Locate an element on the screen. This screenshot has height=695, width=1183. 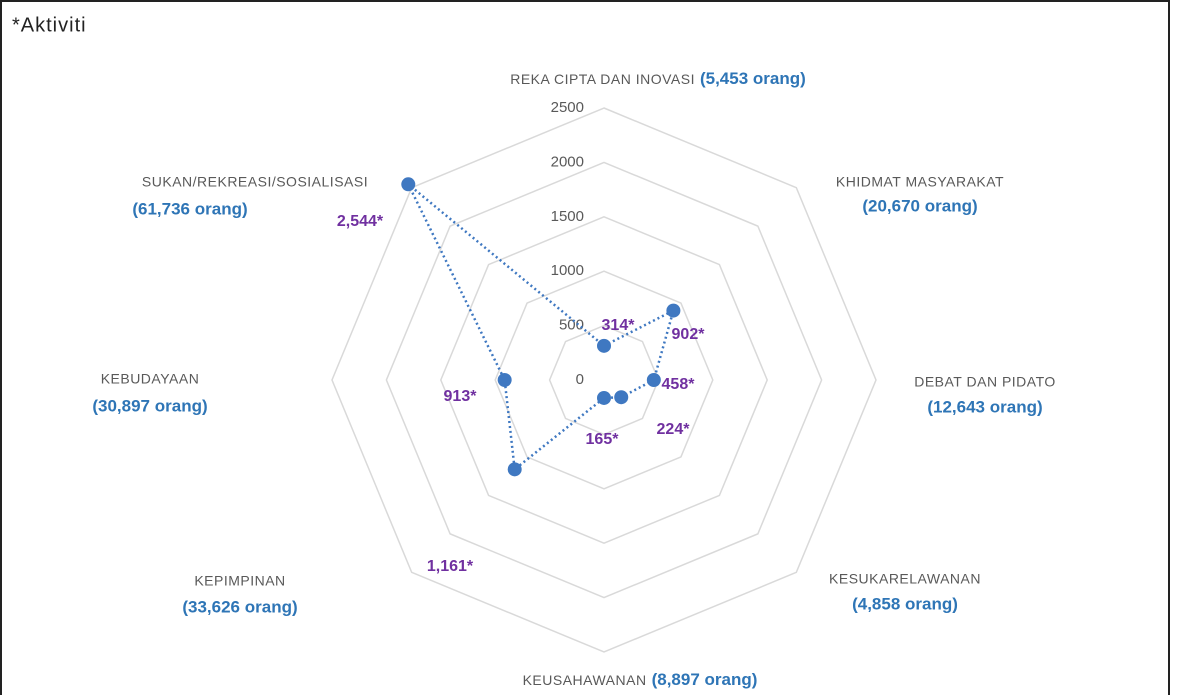
data-label: 314* is located at coordinates (619, 325).